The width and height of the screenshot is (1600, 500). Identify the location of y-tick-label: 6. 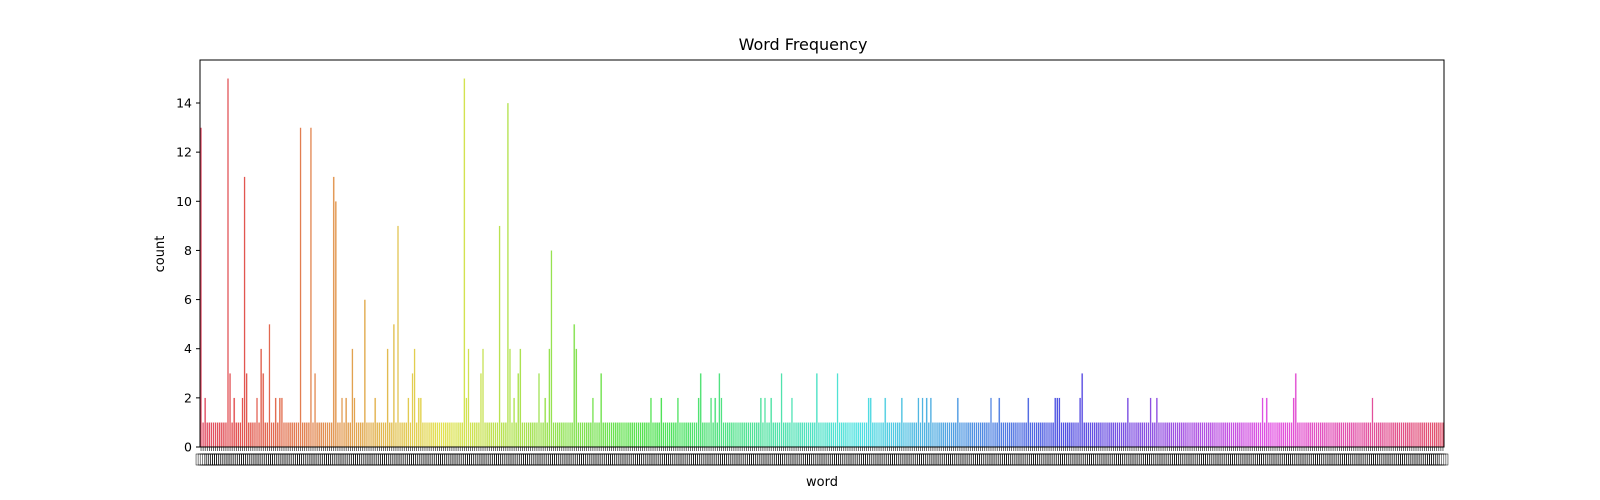
(188, 299).